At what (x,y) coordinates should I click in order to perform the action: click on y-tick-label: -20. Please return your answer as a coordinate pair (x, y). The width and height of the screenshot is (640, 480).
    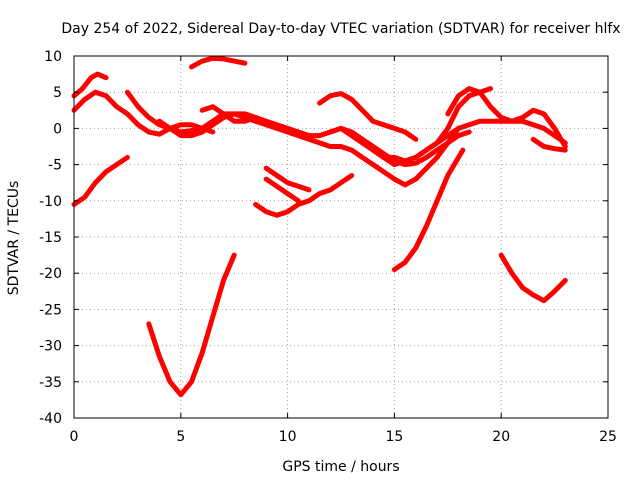
    Looking at the image, I should click on (50, 274).